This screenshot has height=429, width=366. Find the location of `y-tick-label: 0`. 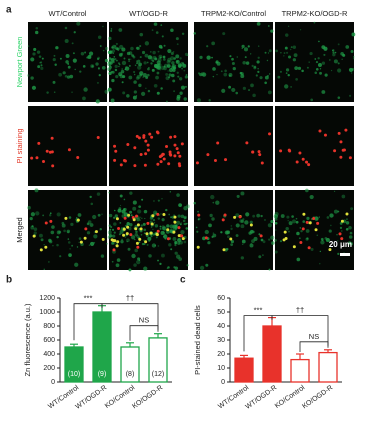

y-tick-label: 0 is located at coordinates (53, 382).